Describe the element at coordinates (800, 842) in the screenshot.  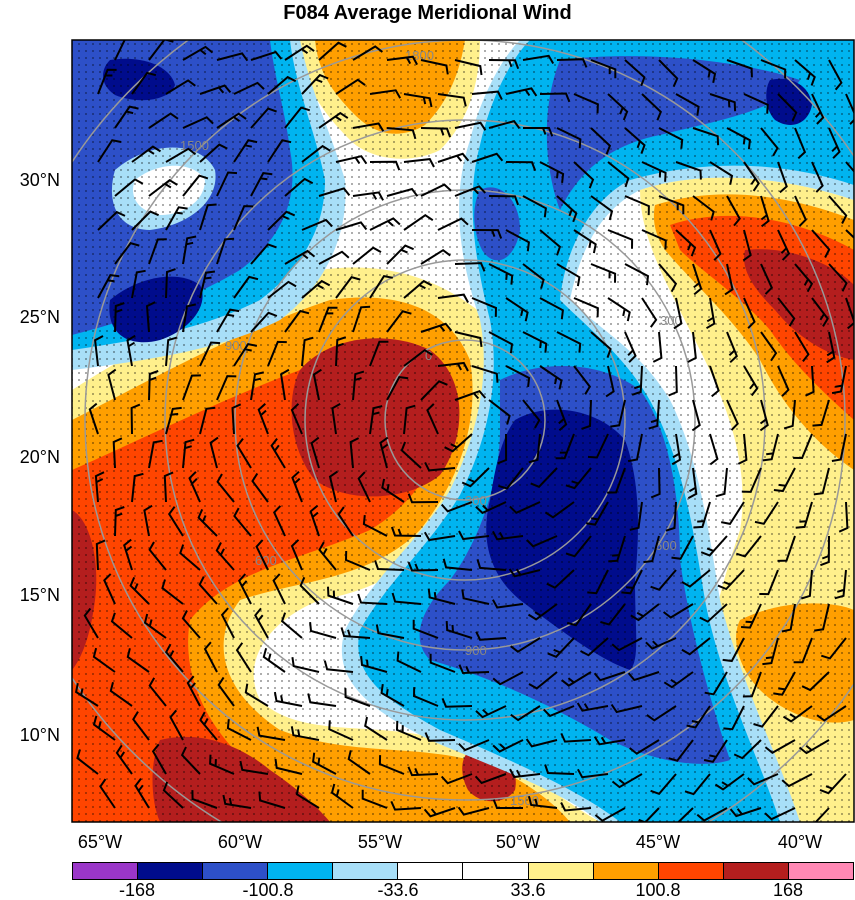
I see `longitude-label: 40°W` at that location.